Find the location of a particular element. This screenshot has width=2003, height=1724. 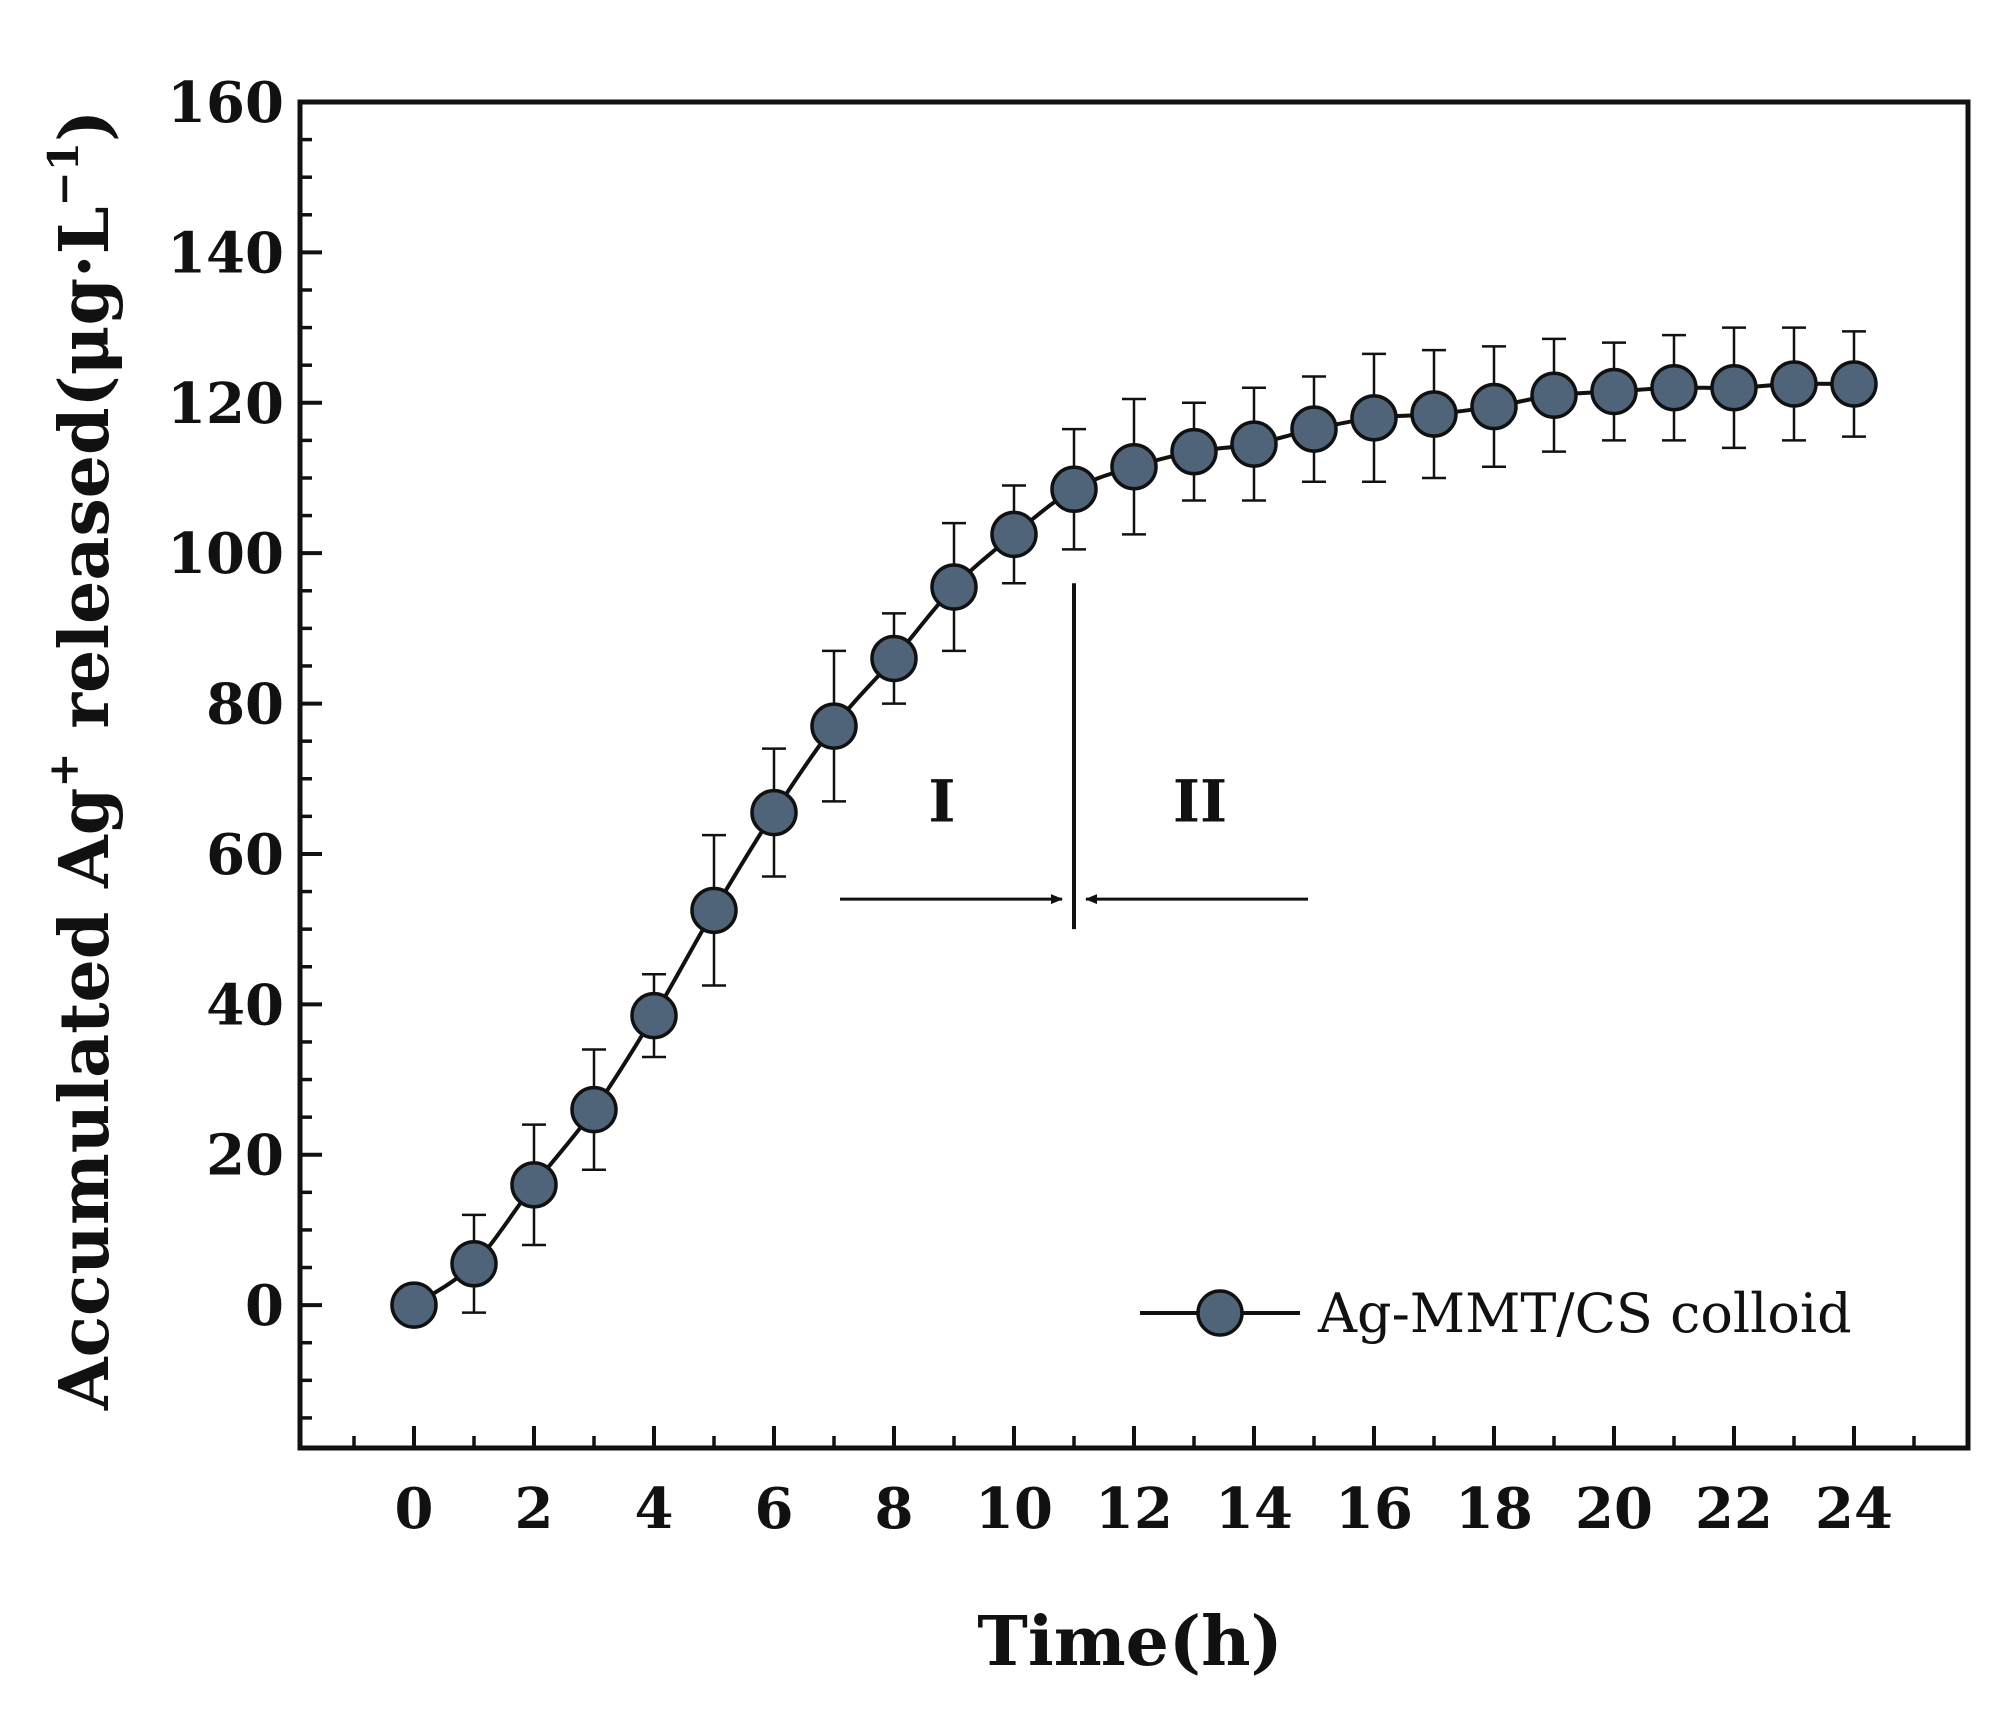

y-axis-title: Accumulated Ag+ released(μg·L−1) is located at coordinates (82, 760).